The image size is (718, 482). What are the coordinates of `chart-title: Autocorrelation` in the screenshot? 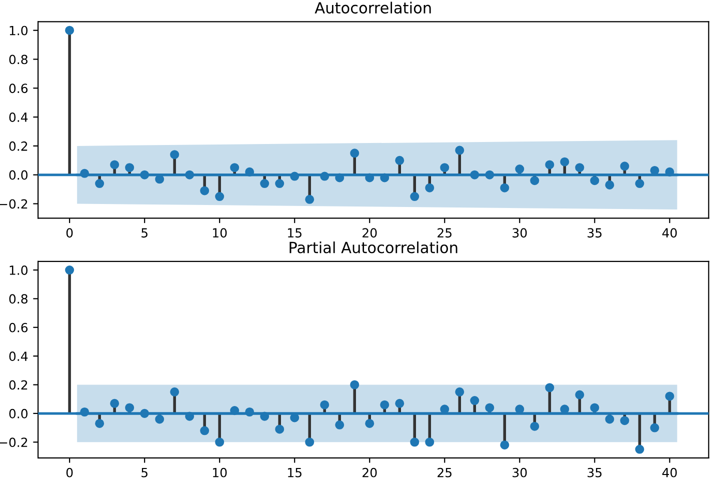 It's located at (372, 8).